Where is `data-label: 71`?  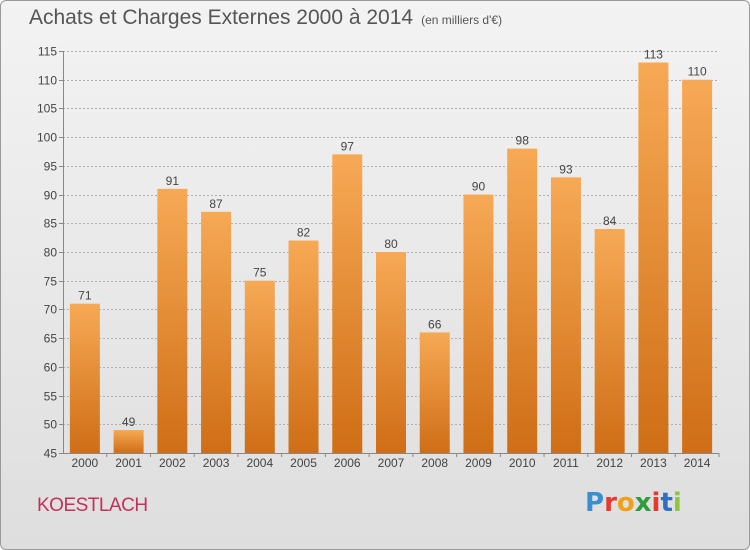
data-label: 71 is located at coordinates (85, 296).